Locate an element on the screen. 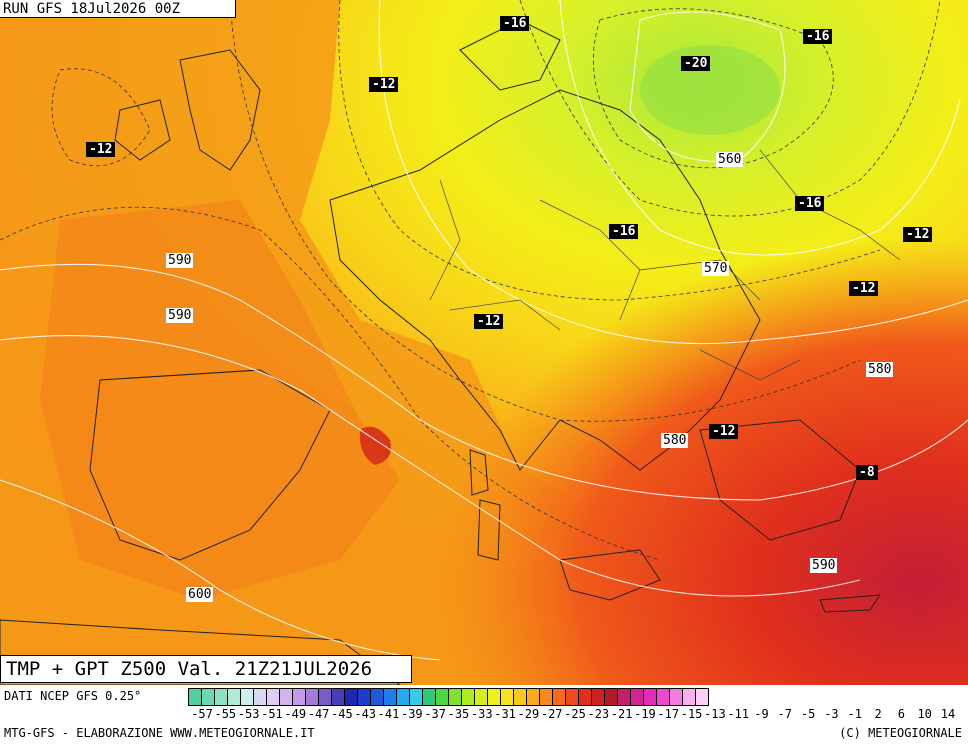  color-scale-tick: -19 is located at coordinates (645, 714).